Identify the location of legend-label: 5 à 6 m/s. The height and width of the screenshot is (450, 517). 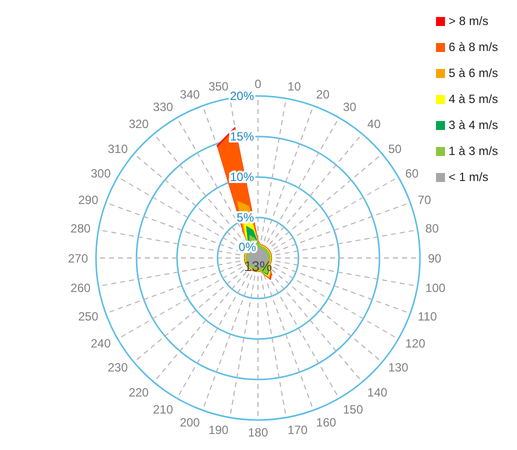
(473, 73).